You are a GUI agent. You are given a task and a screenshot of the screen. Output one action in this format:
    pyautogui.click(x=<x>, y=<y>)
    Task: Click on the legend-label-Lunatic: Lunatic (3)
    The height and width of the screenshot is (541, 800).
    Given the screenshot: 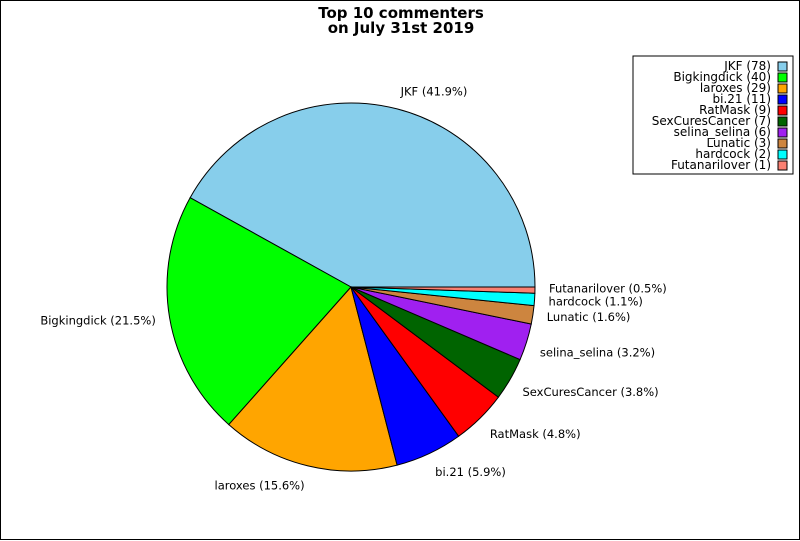 What is the action you would take?
    pyautogui.click(x=739, y=143)
    